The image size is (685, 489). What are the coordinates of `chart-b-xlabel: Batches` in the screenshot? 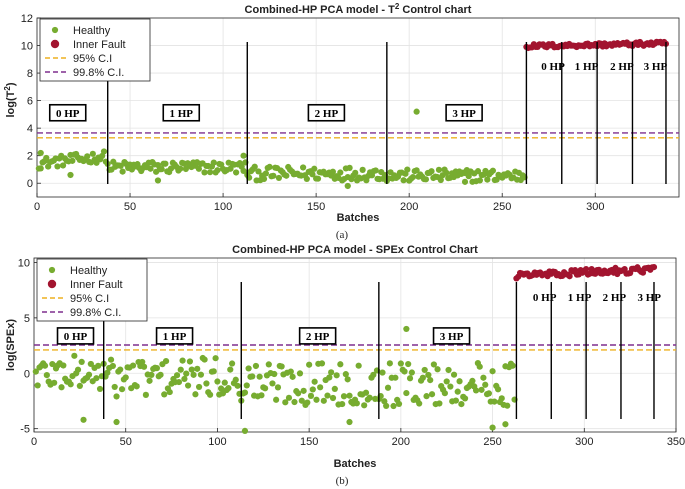 It's located at (355, 464).